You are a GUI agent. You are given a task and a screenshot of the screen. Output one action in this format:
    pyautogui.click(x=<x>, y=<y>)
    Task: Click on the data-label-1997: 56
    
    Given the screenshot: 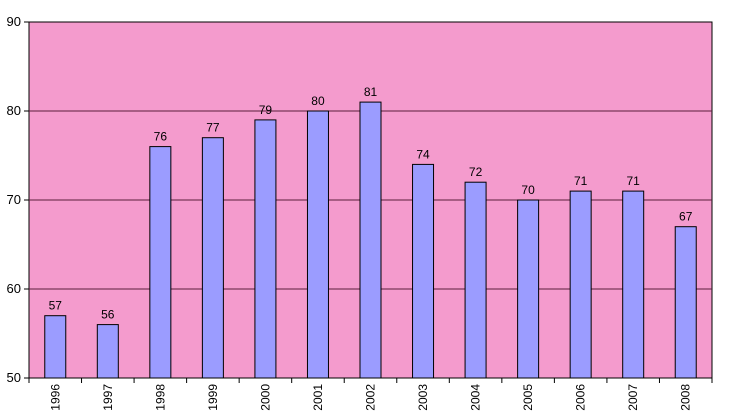 What is the action you would take?
    pyautogui.click(x=108, y=315)
    